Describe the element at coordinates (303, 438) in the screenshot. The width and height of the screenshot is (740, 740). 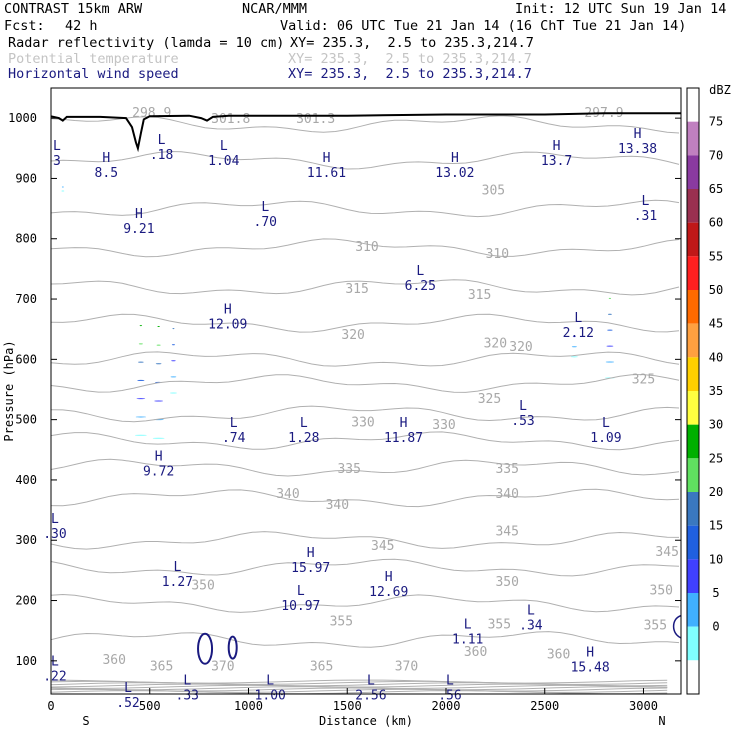
I see `wind-extremum-value-16: 1.28` at that location.